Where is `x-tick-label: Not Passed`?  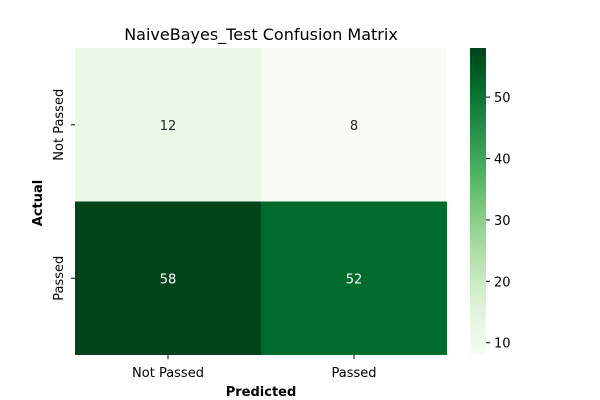
x-tick-label: Not Passed is located at coordinates (168, 373).